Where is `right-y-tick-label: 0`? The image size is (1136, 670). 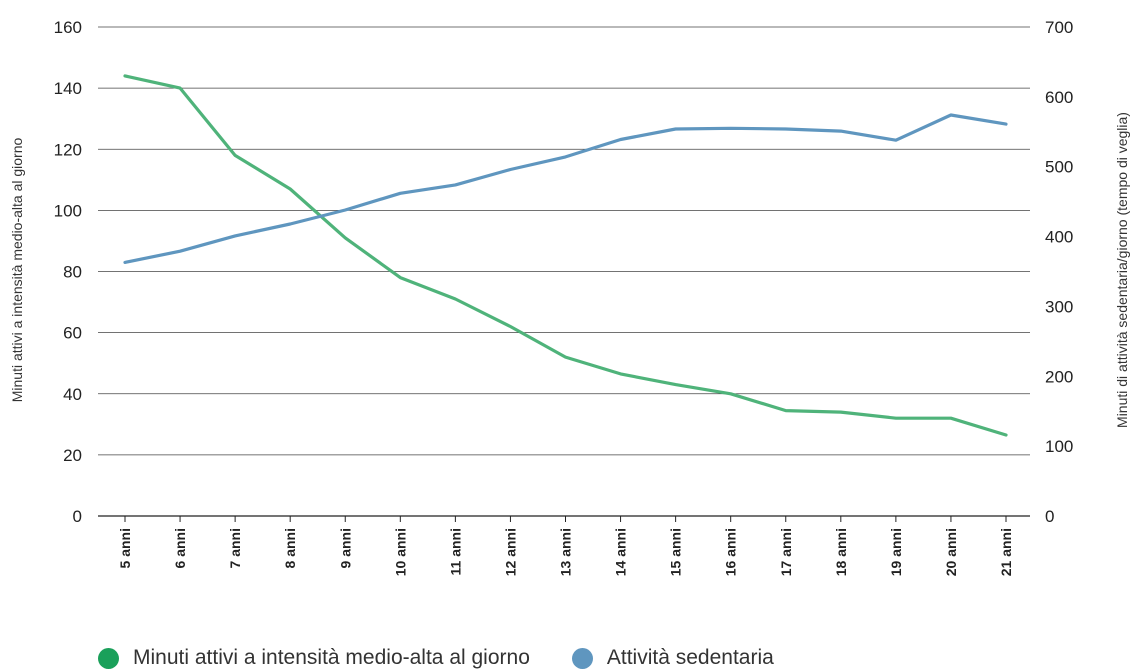
right-y-tick-label: 0 is located at coordinates (1049, 516).